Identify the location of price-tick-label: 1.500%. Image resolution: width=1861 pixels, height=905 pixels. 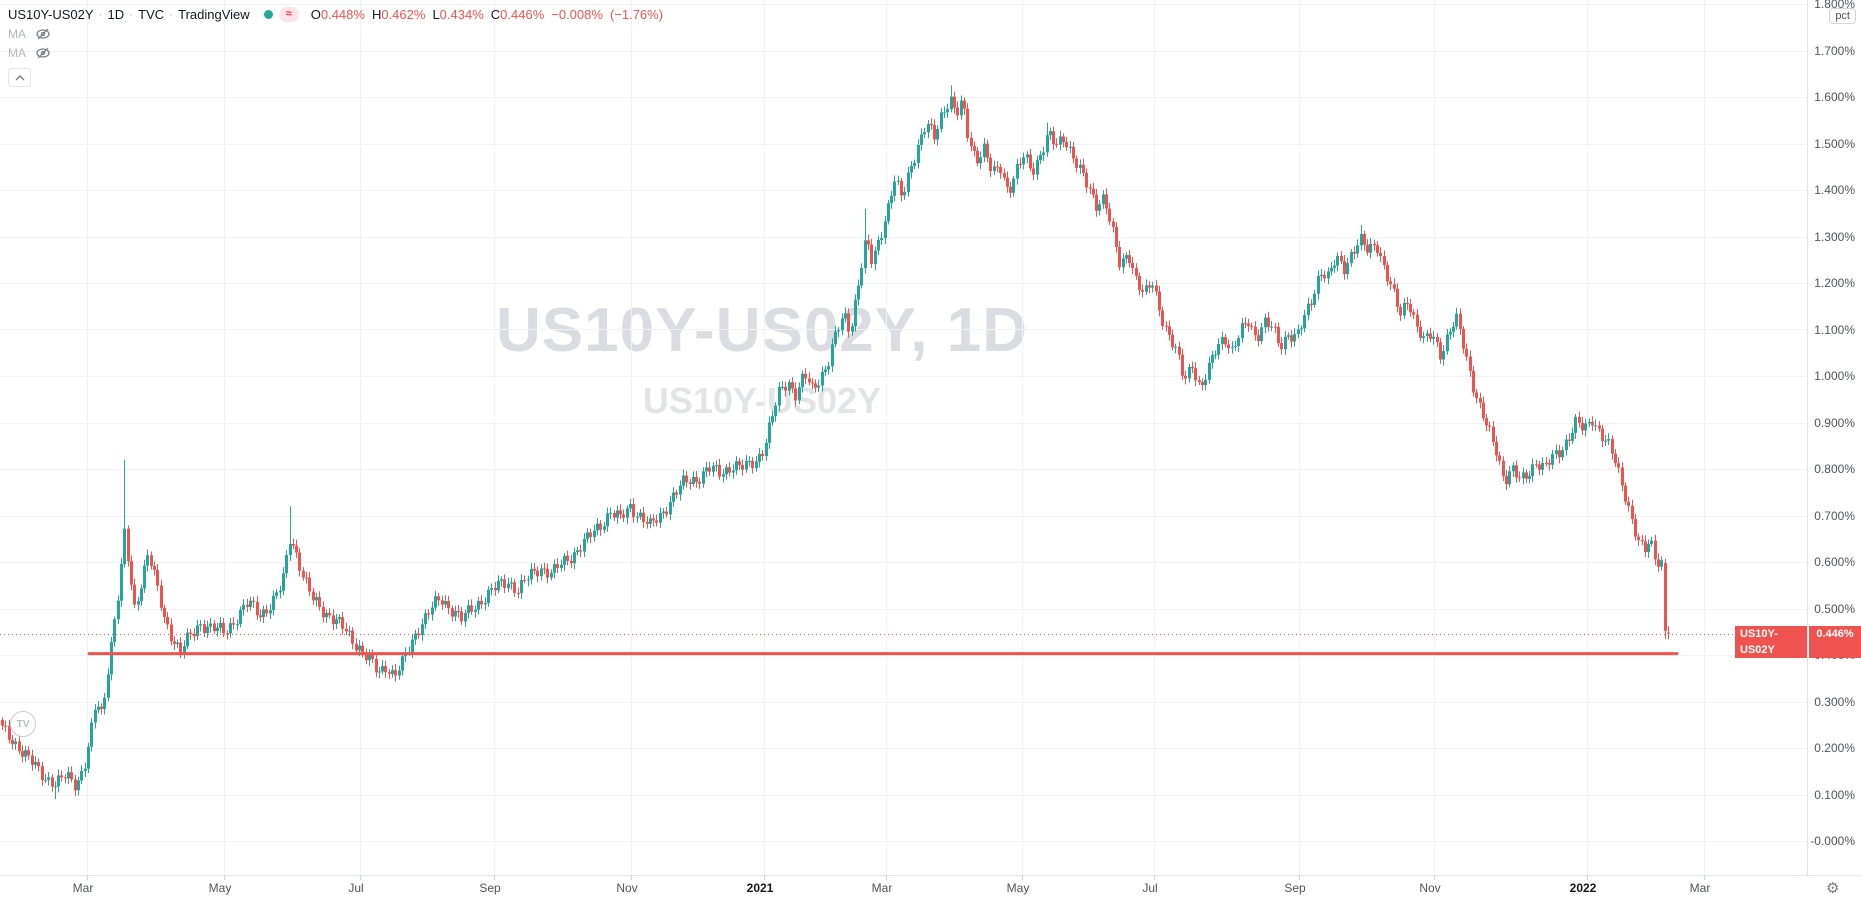
(1834, 143).